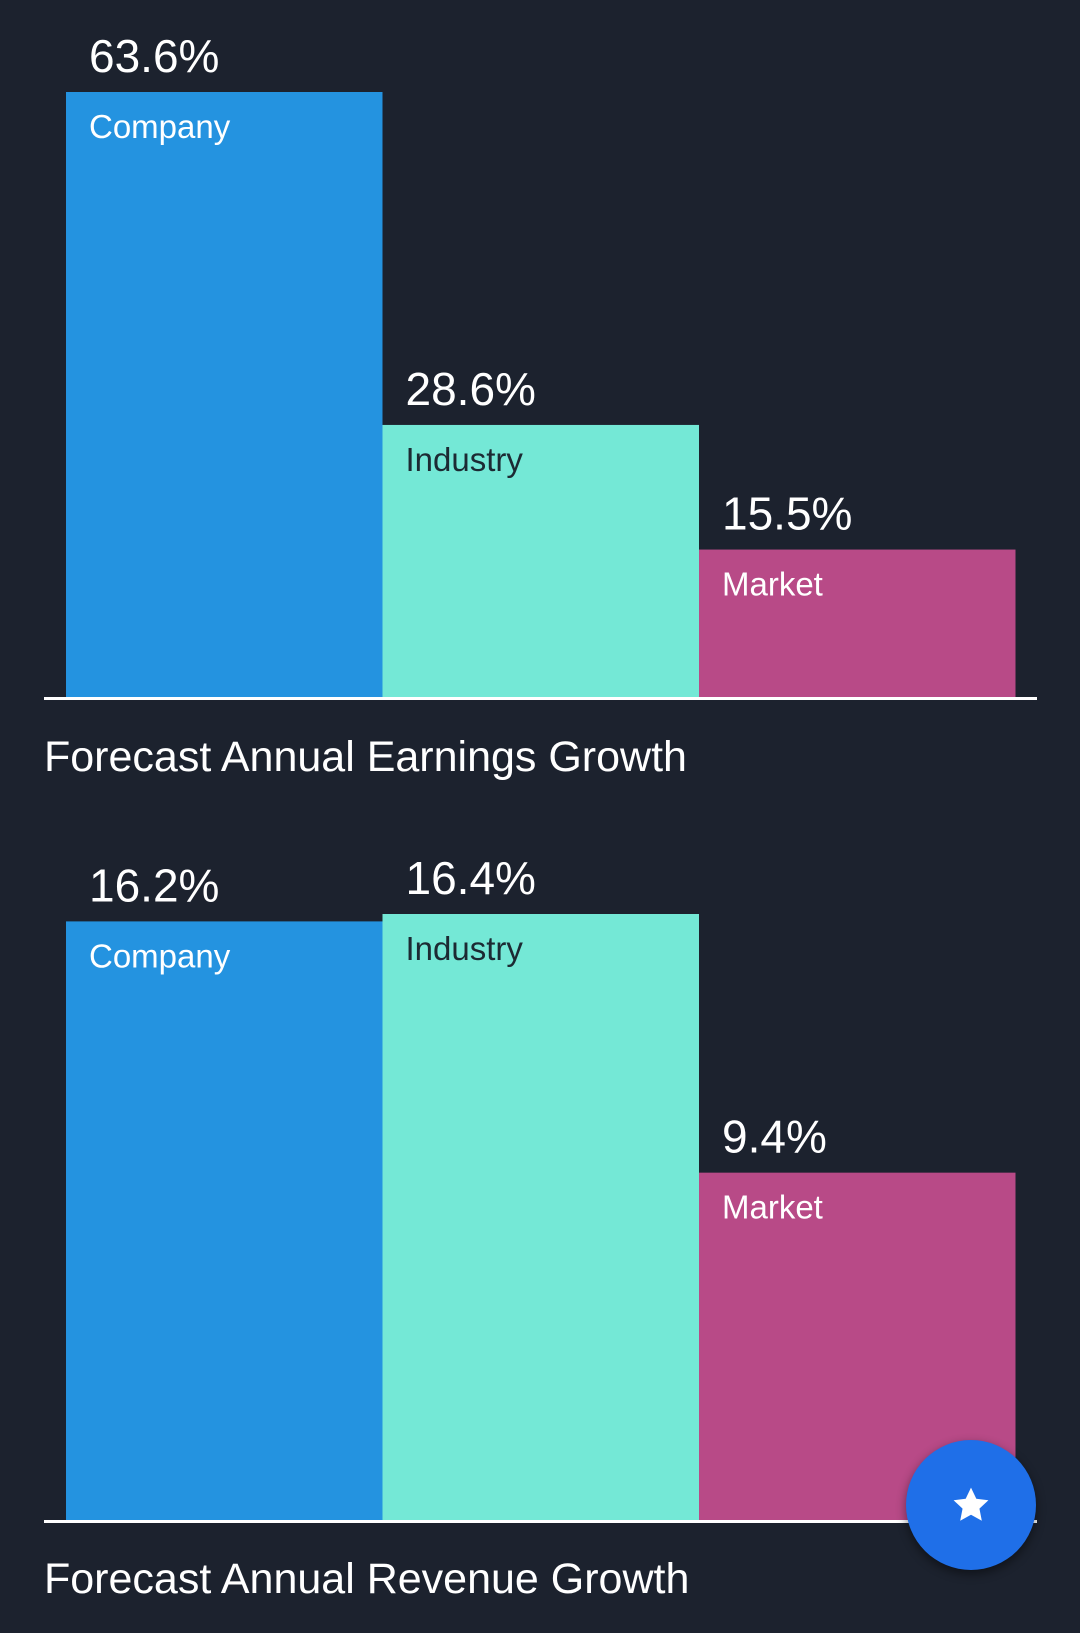  What do you see at coordinates (367, 1579) in the screenshot?
I see `revenue-chart-title: Forecast Annual Revenue Growth` at bounding box center [367, 1579].